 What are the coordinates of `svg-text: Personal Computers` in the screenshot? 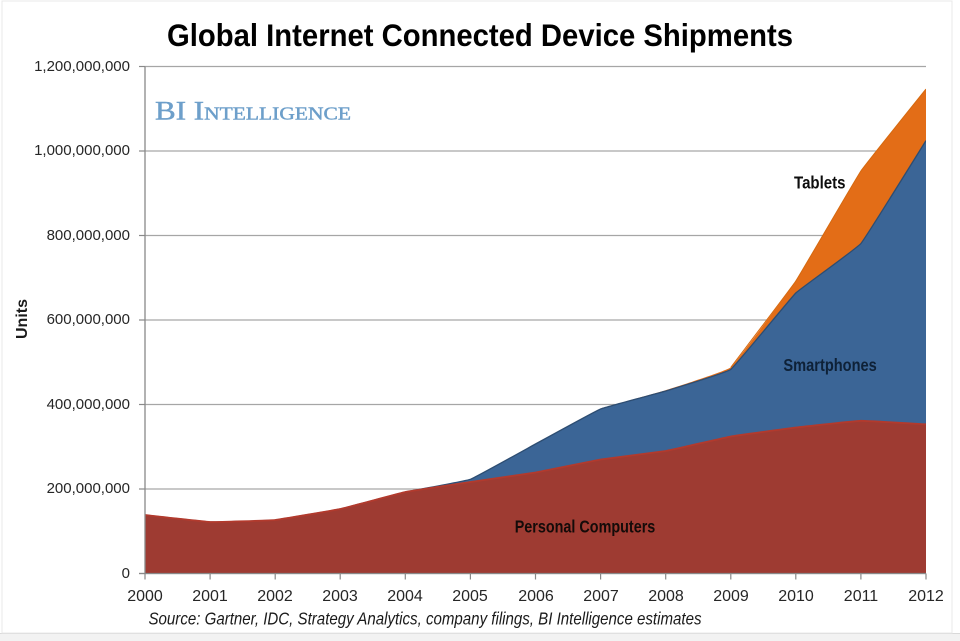 It's located at (585, 527).